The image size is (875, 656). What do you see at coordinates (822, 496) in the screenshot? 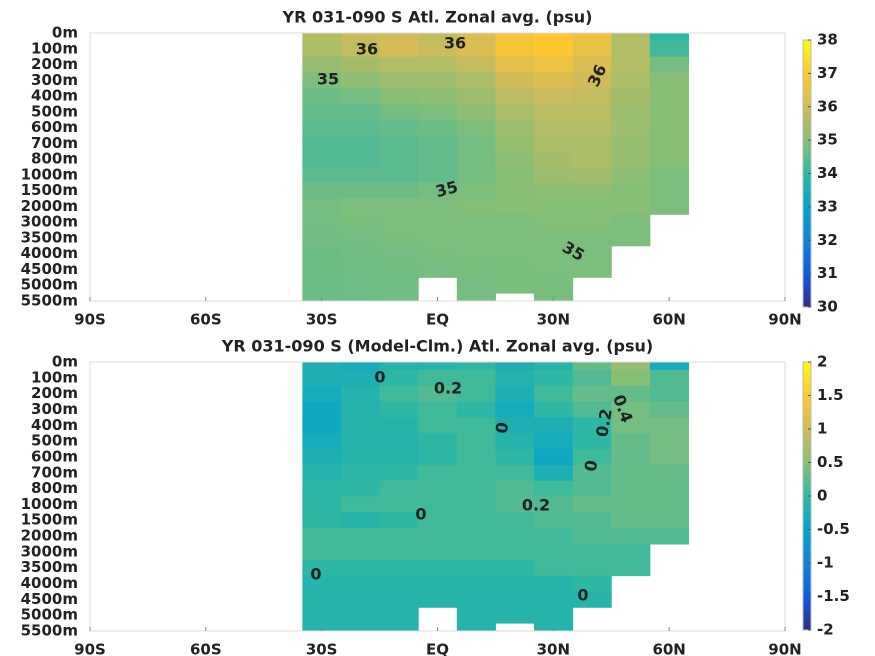
I see `colorbar-tick-label: 0` at bounding box center [822, 496].